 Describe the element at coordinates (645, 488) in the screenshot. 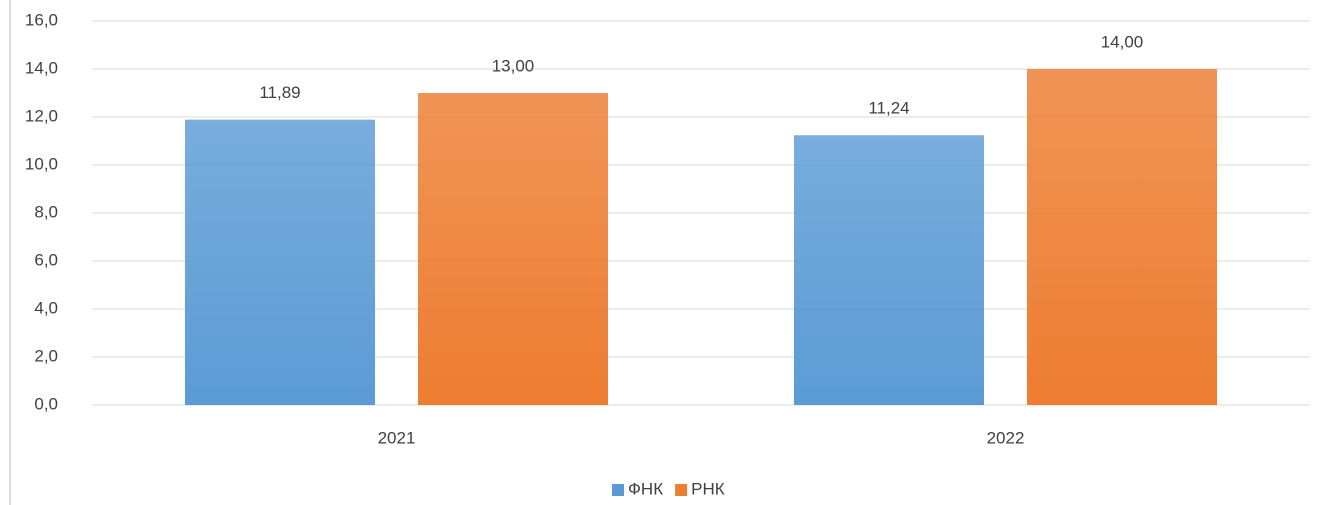

I see `legend-label: ФНК` at that location.